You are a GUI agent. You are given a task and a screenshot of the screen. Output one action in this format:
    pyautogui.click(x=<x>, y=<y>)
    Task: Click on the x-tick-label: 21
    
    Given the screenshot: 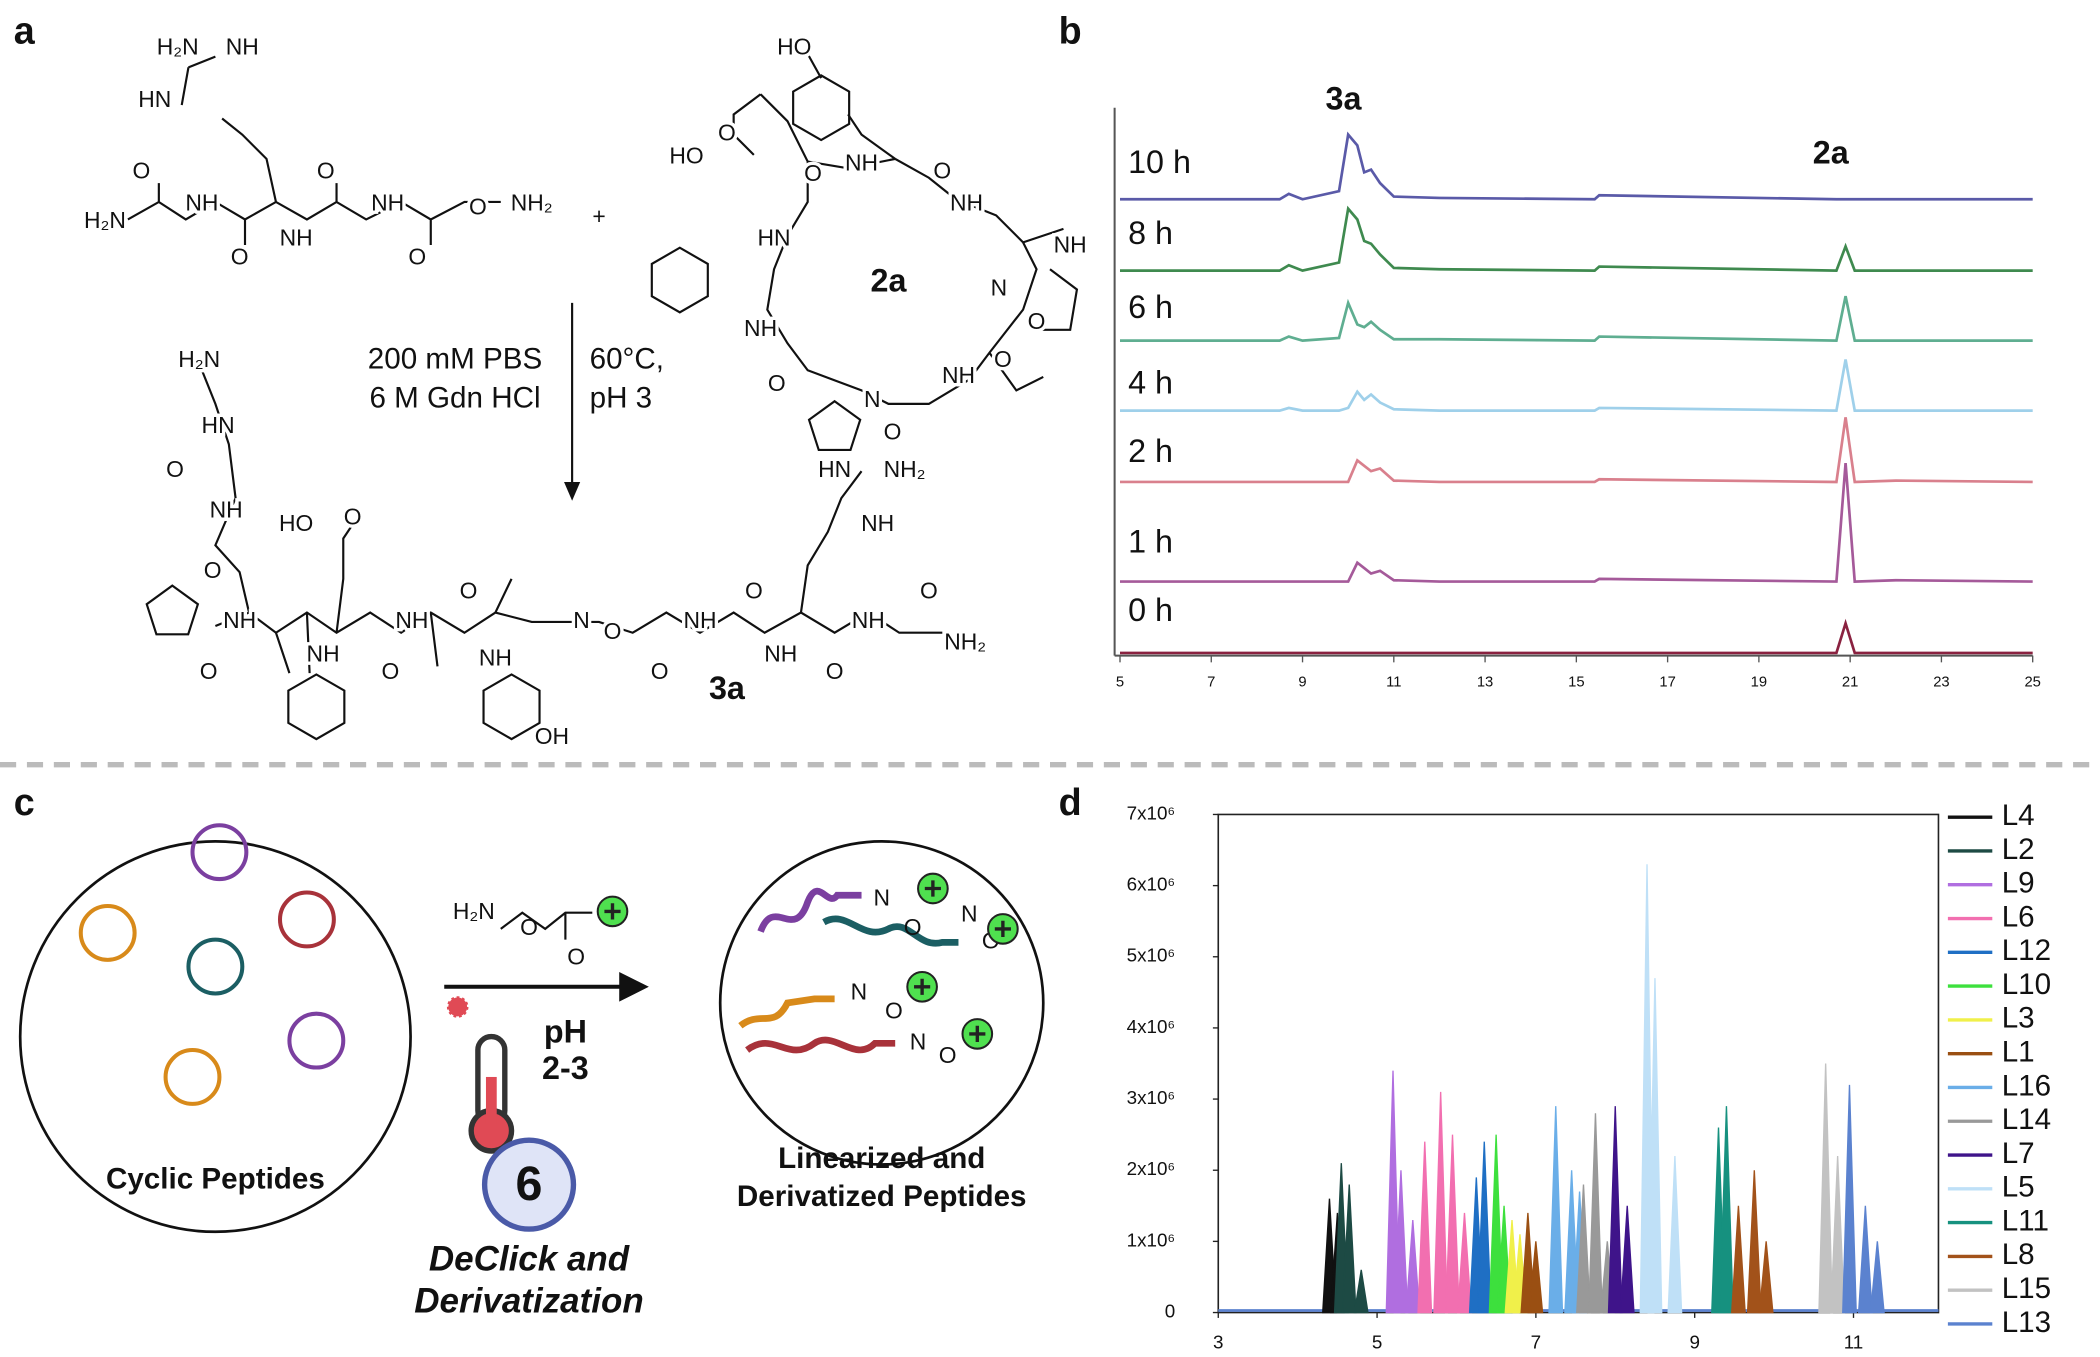 What is the action you would take?
    pyautogui.click(x=1850, y=682)
    